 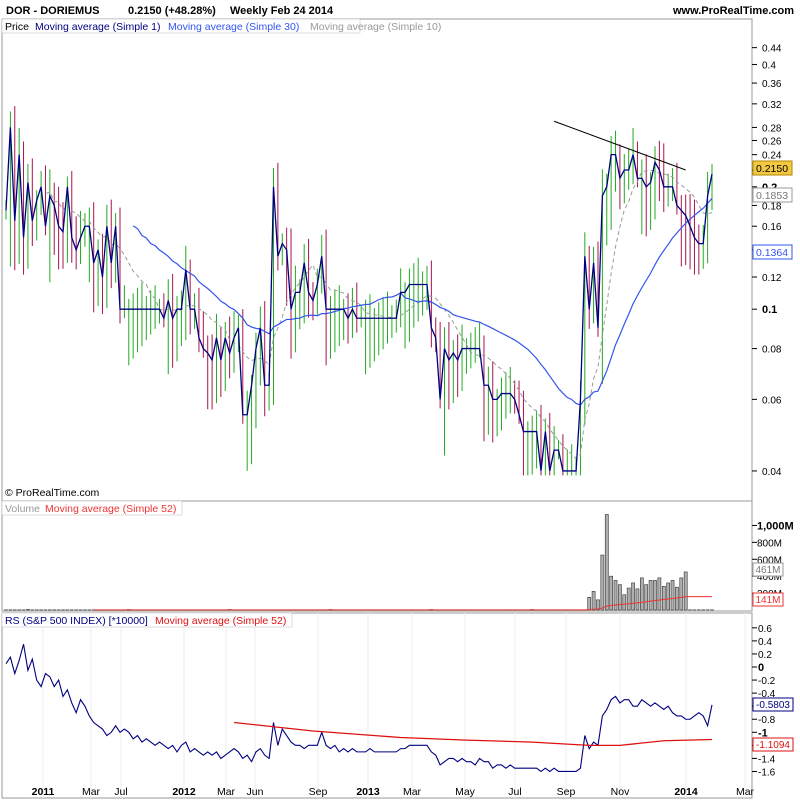 I want to click on x-tick-label: May, so click(x=465, y=792).